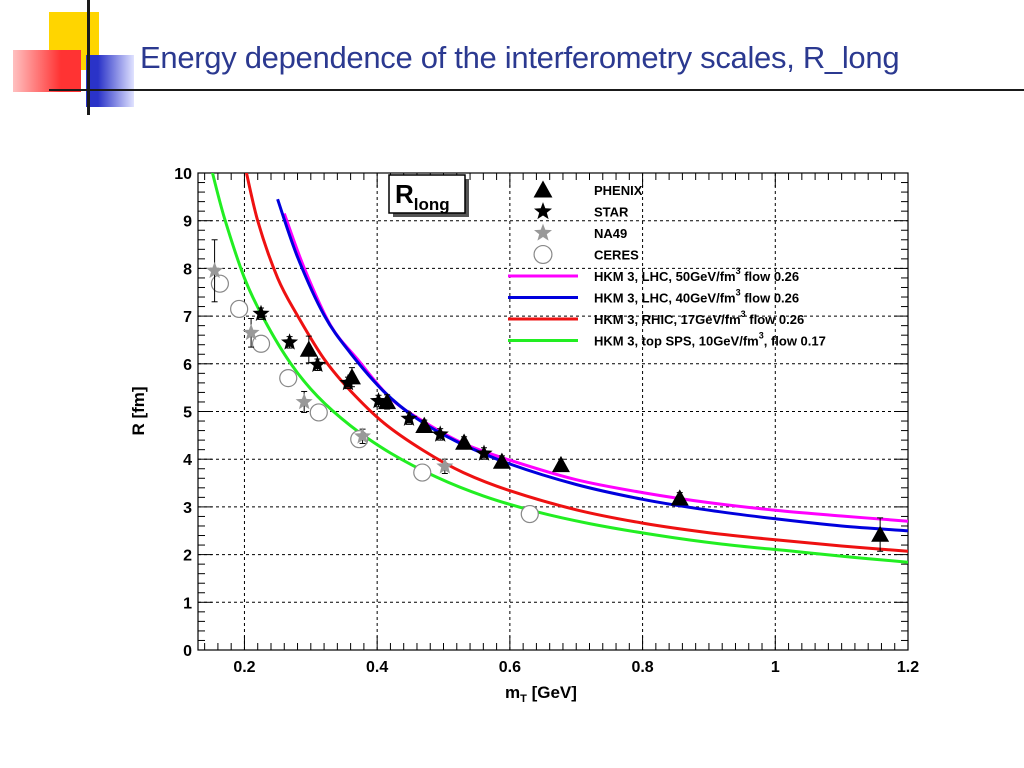 The width and height of the screenshot is (1024, 768). Describe the element at coordinates (543, 232) in the screenshot. I see `legend-marker-na49` at that location.